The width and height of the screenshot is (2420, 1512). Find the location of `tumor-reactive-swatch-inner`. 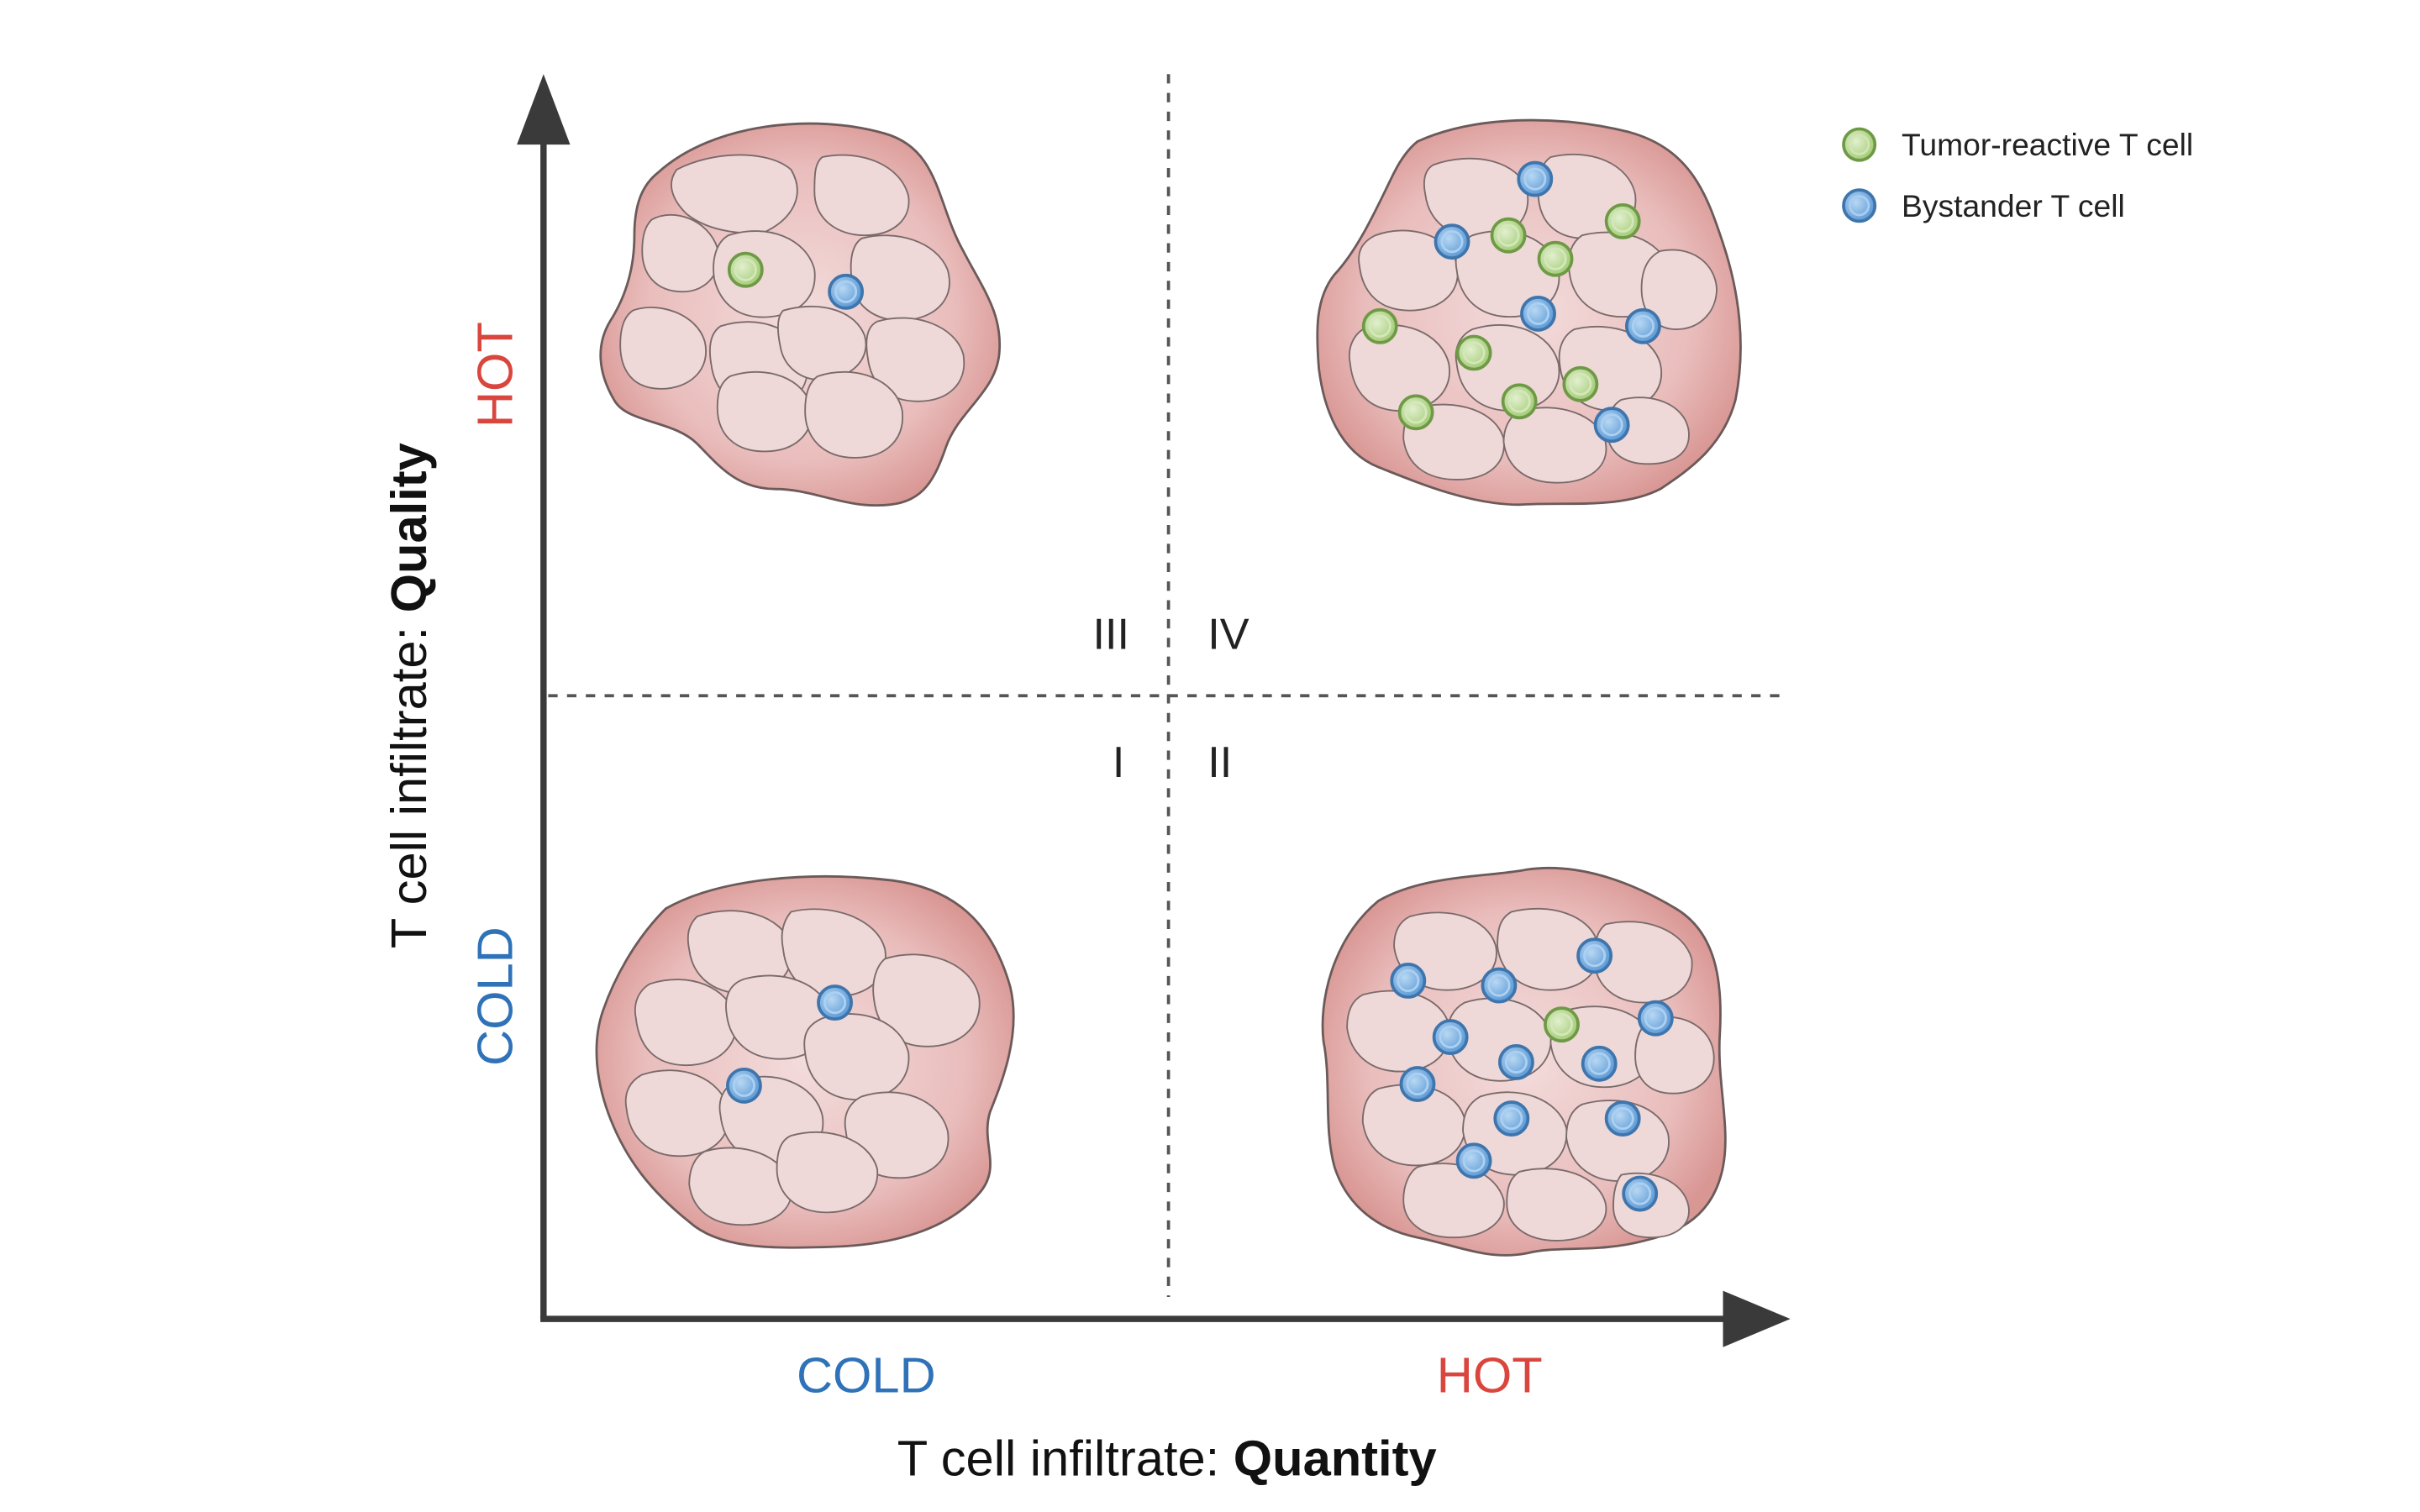

tumor-reactive-swatch-inner is located at coordinates (1860, 144).